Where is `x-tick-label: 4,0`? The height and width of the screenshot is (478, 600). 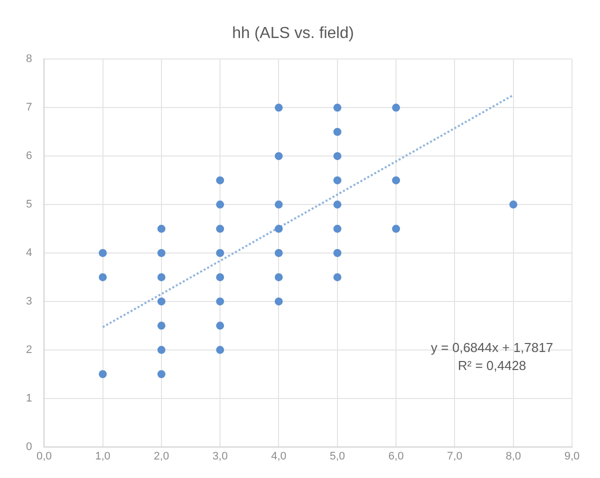 x-tick-label: 4,0 is located at coordinates (278, 456).